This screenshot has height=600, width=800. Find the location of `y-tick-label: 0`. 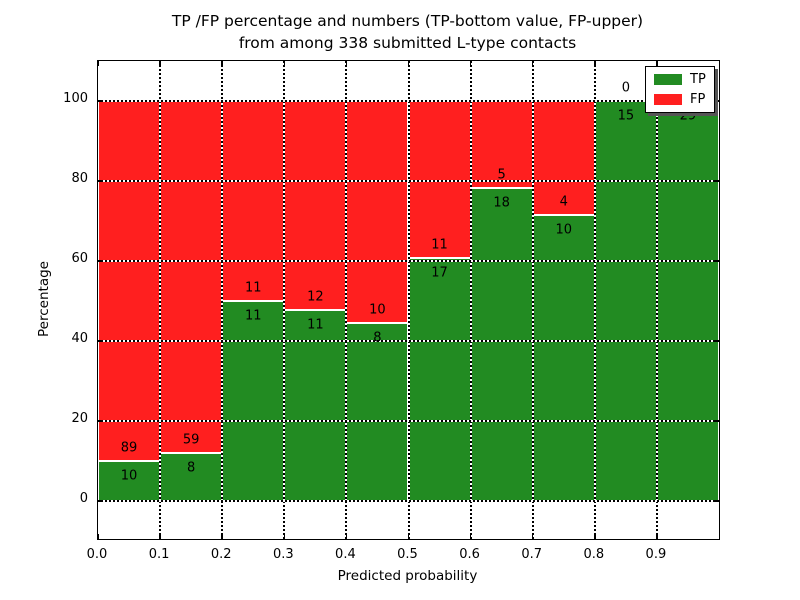

y-tick-label: 0 is located at coordinates (83, 498).